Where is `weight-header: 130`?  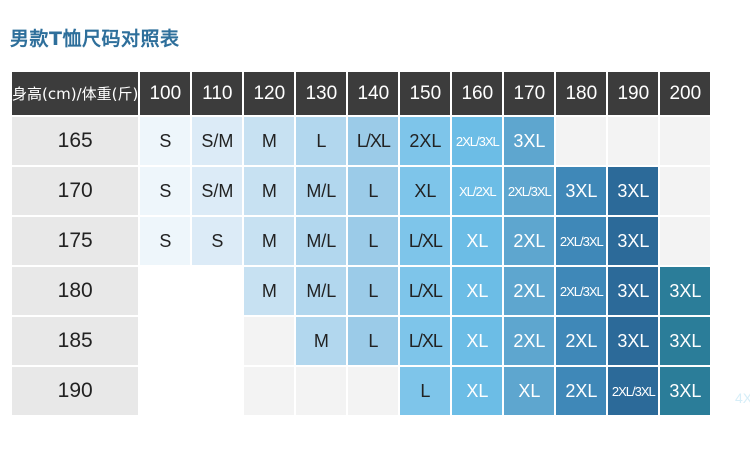
weight-header: 130 is located at coordinates (321, 93).